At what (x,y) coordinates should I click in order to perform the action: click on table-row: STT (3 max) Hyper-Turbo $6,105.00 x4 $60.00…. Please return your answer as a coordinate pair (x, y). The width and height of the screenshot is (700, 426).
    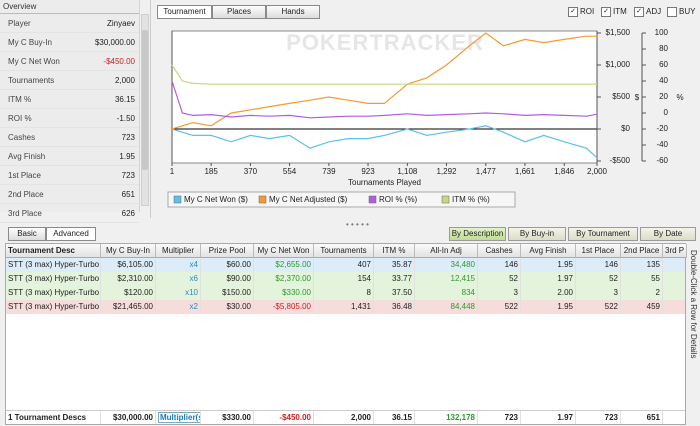
    Looking at the image, I should click on (345, 265).